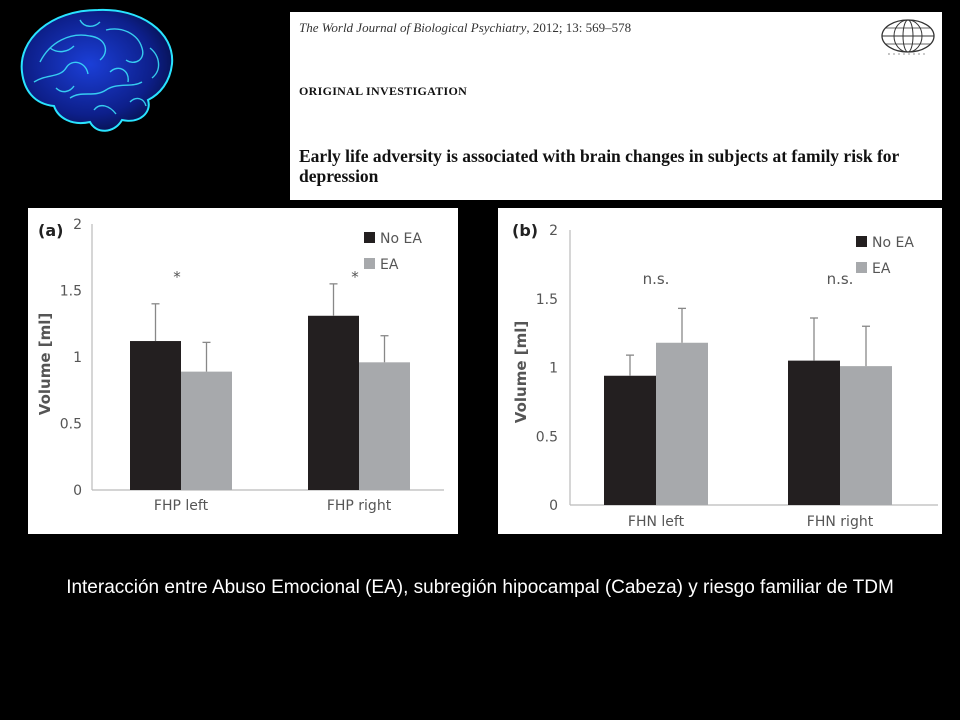 The height and width of the screenshot is (720, 960). What do you see at coordinates (840, 522) in the screenshot?
I see `category-label: FHN right` at bounding box center [840, 522].